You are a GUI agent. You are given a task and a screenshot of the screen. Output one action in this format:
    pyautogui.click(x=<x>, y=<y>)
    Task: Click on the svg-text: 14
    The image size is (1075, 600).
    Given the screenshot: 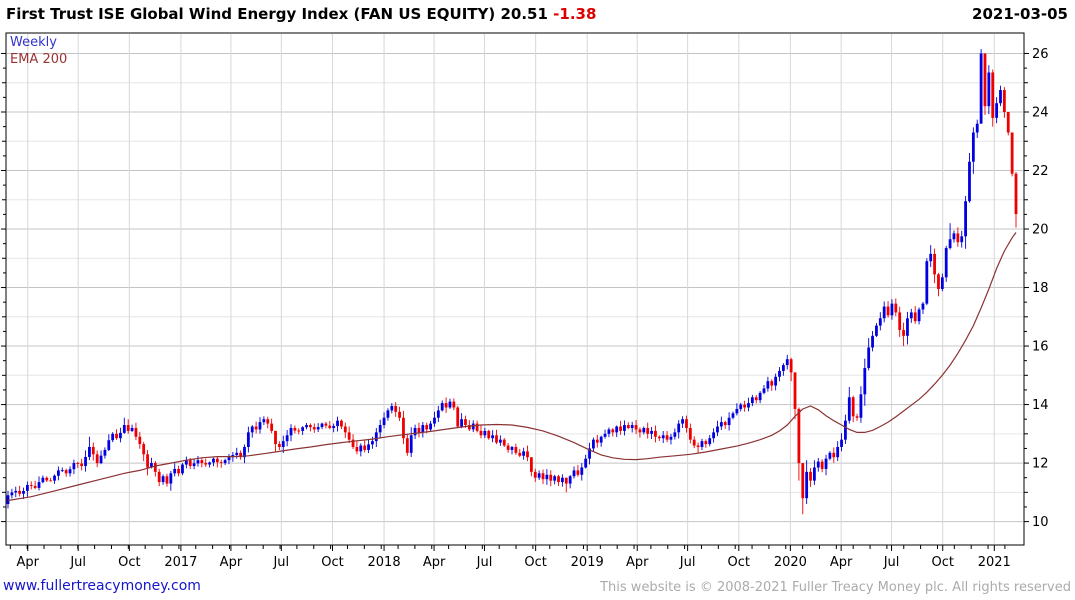 What is the action you would take?
    pyautogui.click(x=1040, y=405)
    